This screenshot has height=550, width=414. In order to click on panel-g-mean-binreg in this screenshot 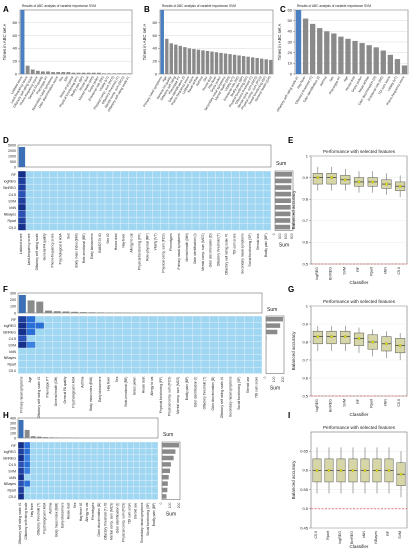, I will do `click(332, 337)`.